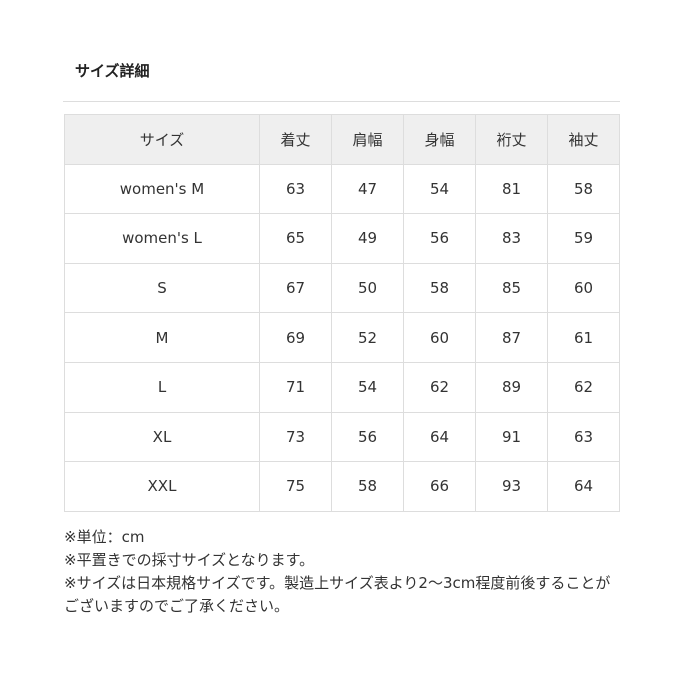 The width and height of the screenshot is (680, 680). I want to click on size-cell: M, so click(162, 337).